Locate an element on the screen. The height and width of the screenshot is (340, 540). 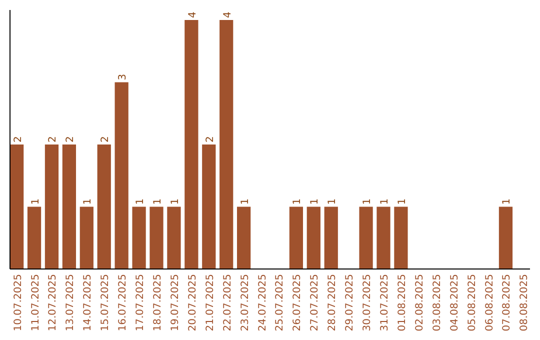
x-tick-label: 01.08.2025 is located at coordinates (402, 303).